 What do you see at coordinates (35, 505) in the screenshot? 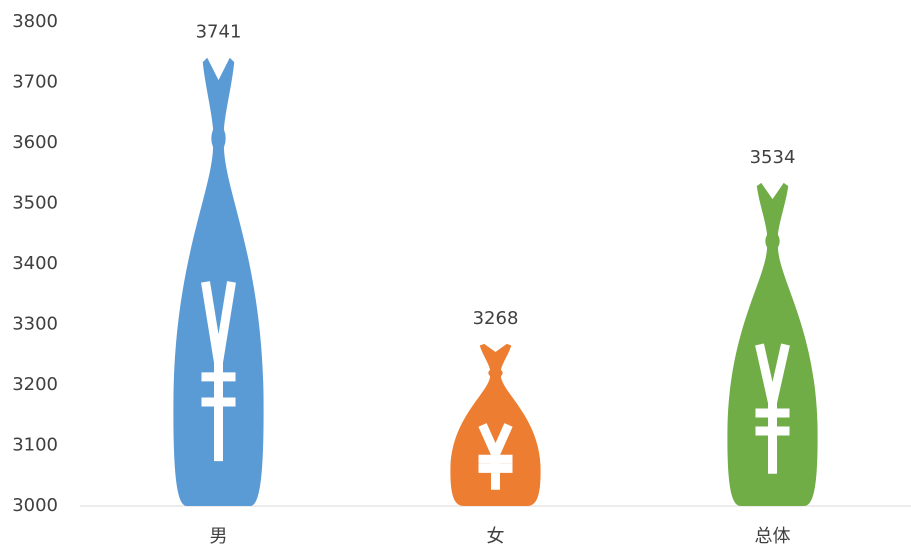
I see `y-tick-label: 3000` at bounding box center [35, 505].